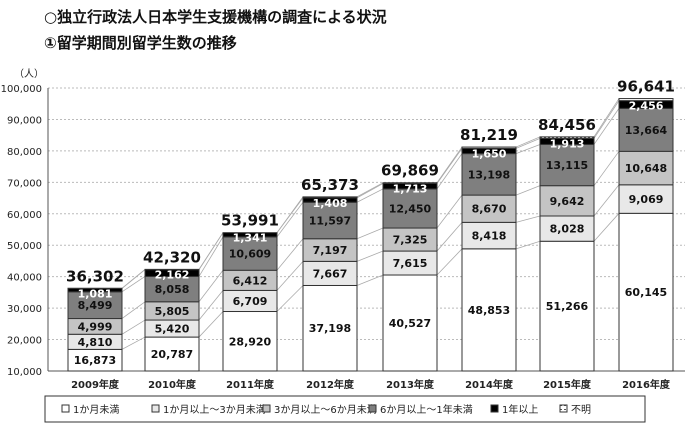 The width and height of the screenshot is (691, 427). Describe the element at coordinates (646, 130) in the screenshot. I see `data-label: 13,664` at that location.